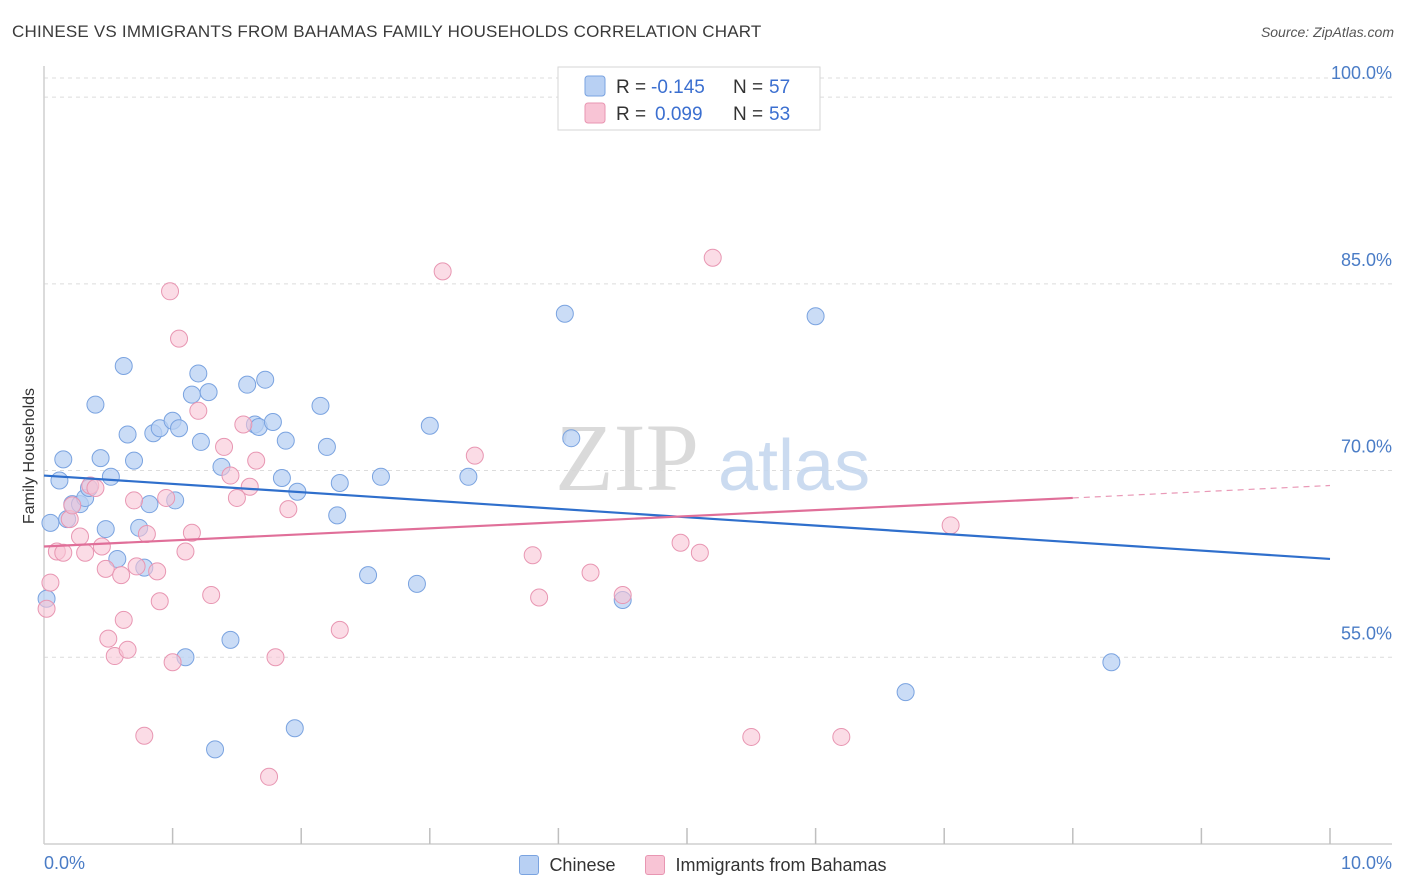 Image resolution: width=1406 pixels, height=892 pixels. Describe the element at coordinates (655, 865) in the screenshot. I see `bahamas-swatch` at that location.